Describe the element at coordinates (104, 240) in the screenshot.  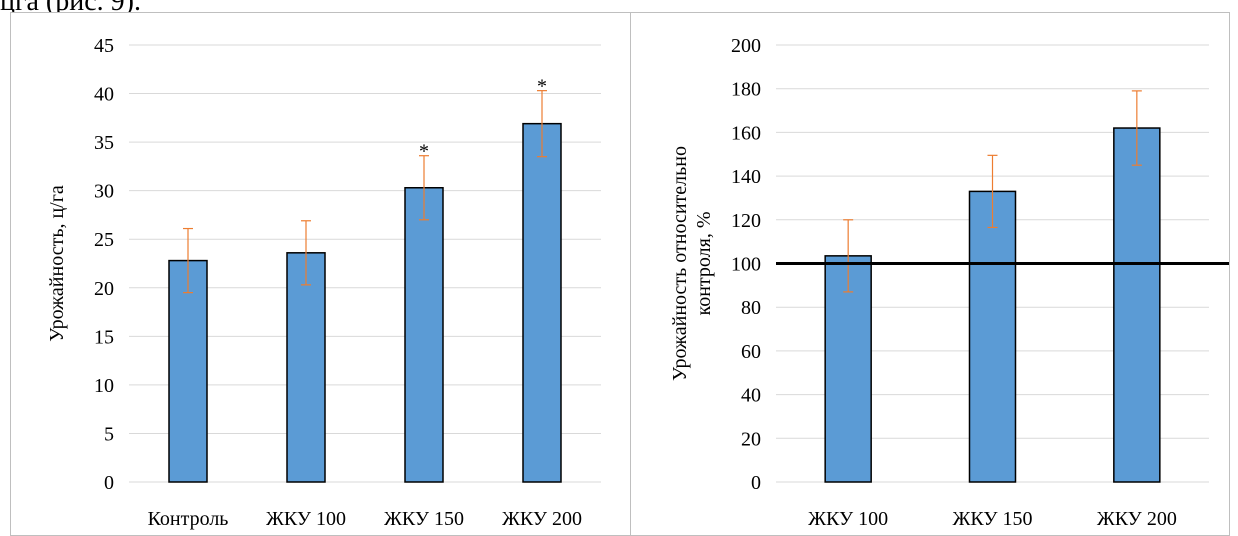
I see `y-tick-label: 25` at that location.